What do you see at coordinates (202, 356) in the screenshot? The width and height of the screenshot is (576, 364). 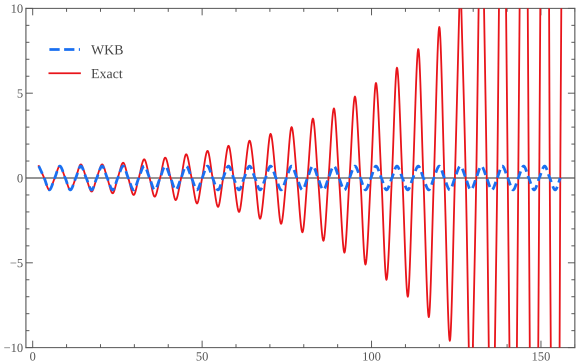 I see `x-tick-label: 50` at bounding box center [202, 356].